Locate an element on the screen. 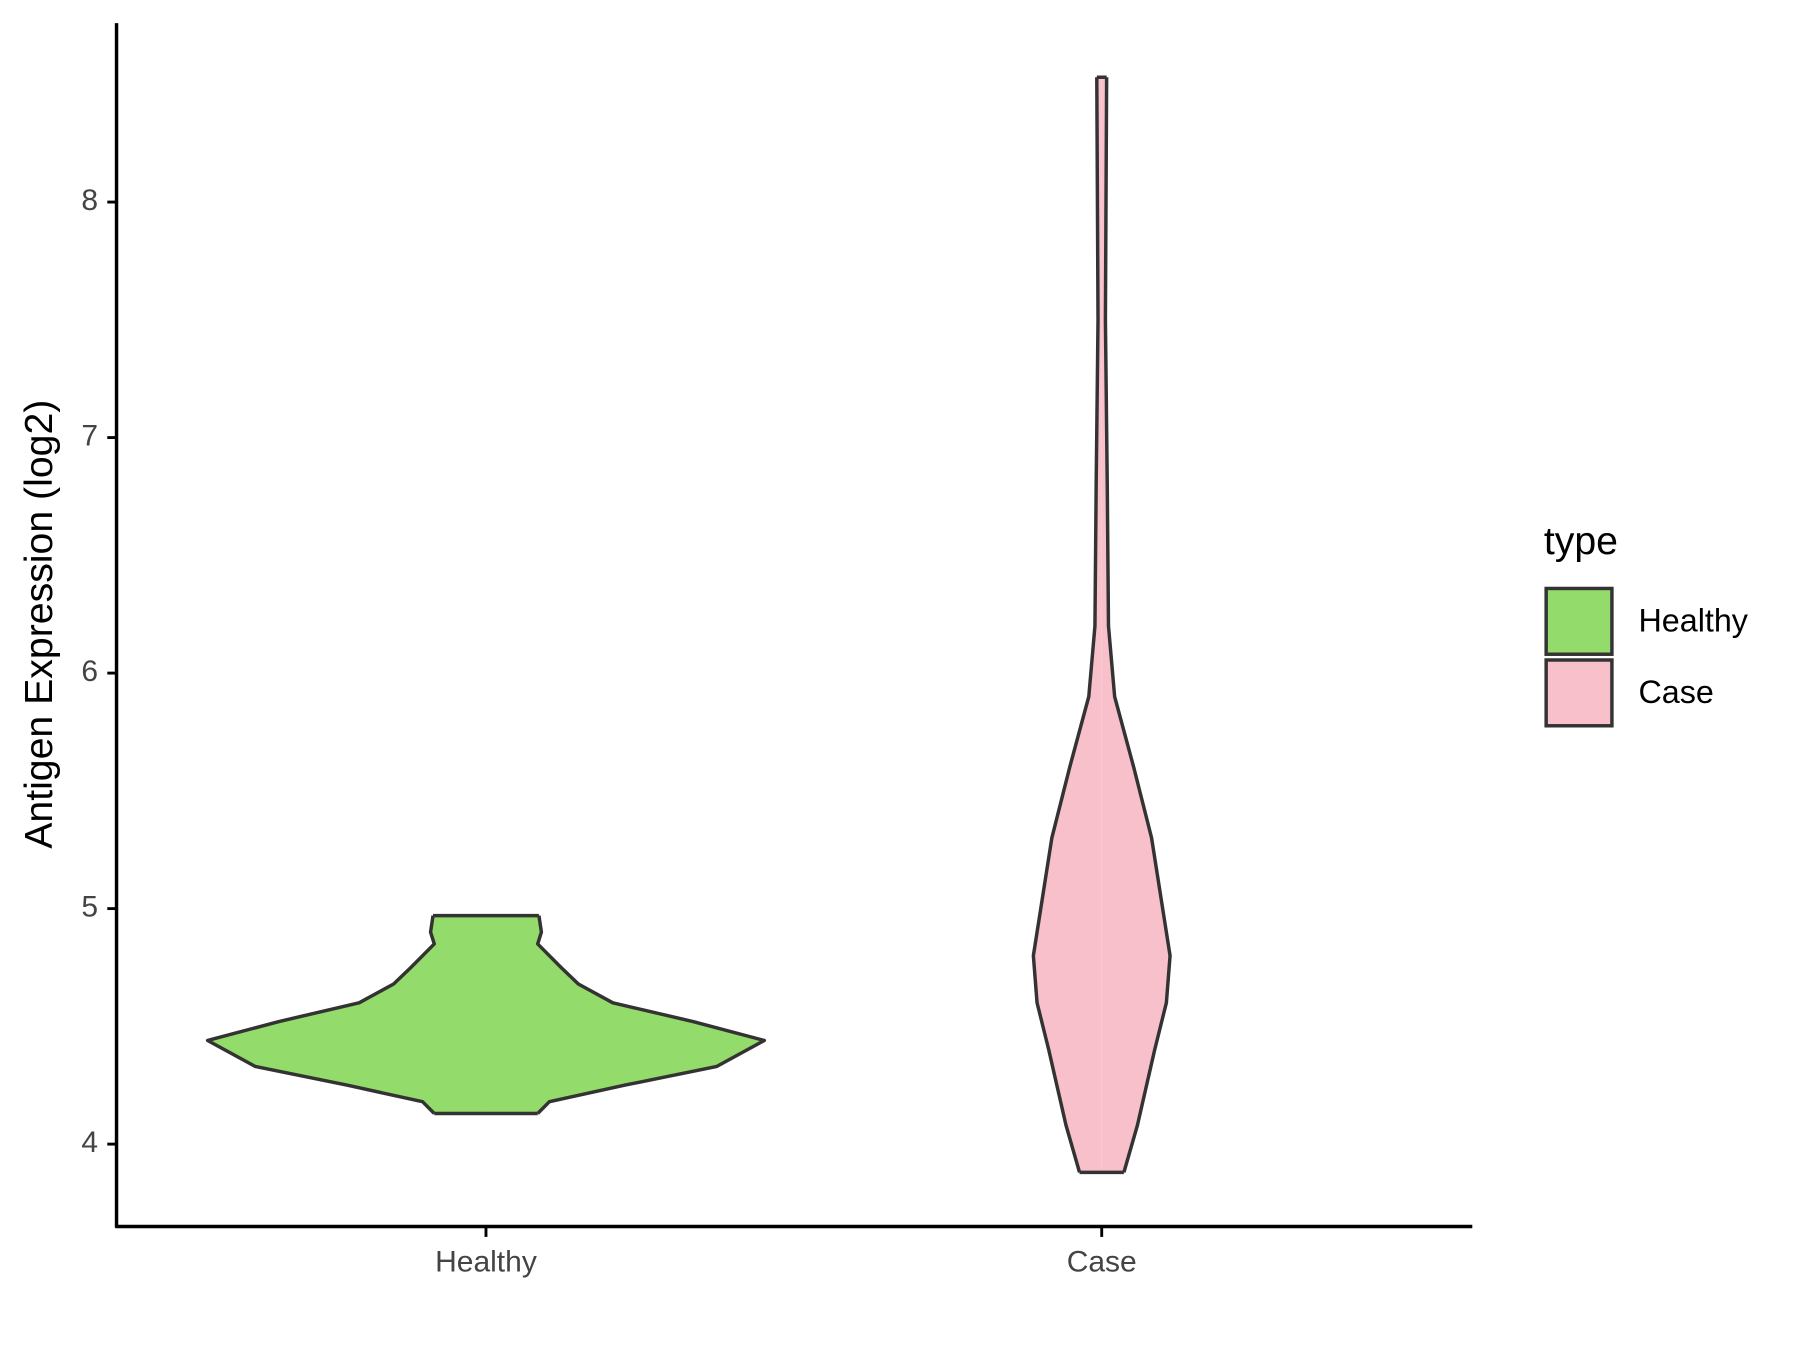 This screenshot has width=1800, height=1350. y-tick-label: 7 is located at coordinates (89, 435).